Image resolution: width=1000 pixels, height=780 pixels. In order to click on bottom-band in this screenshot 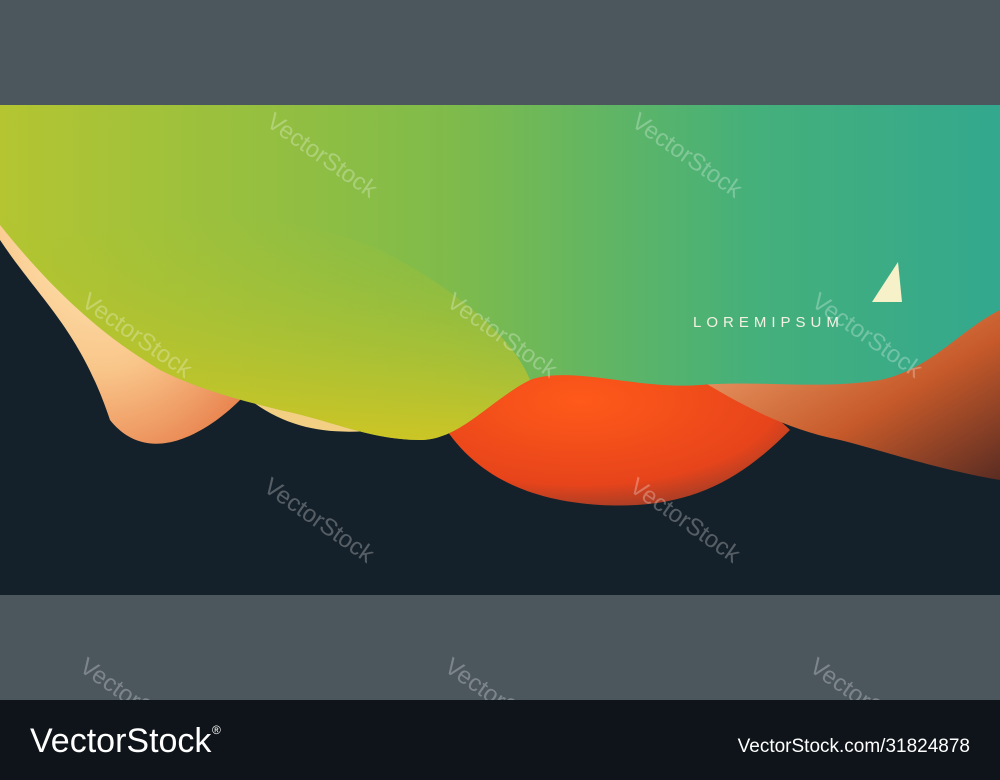, I will do `click(500, 647)`.